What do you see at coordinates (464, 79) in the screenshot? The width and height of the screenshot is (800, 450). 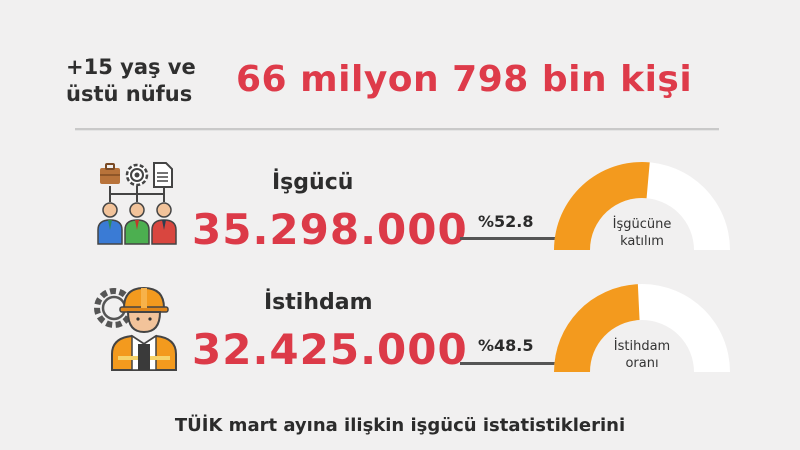 I see `population-value: 66 milyon 798 bin kişi` at bounding box center [464, 79].